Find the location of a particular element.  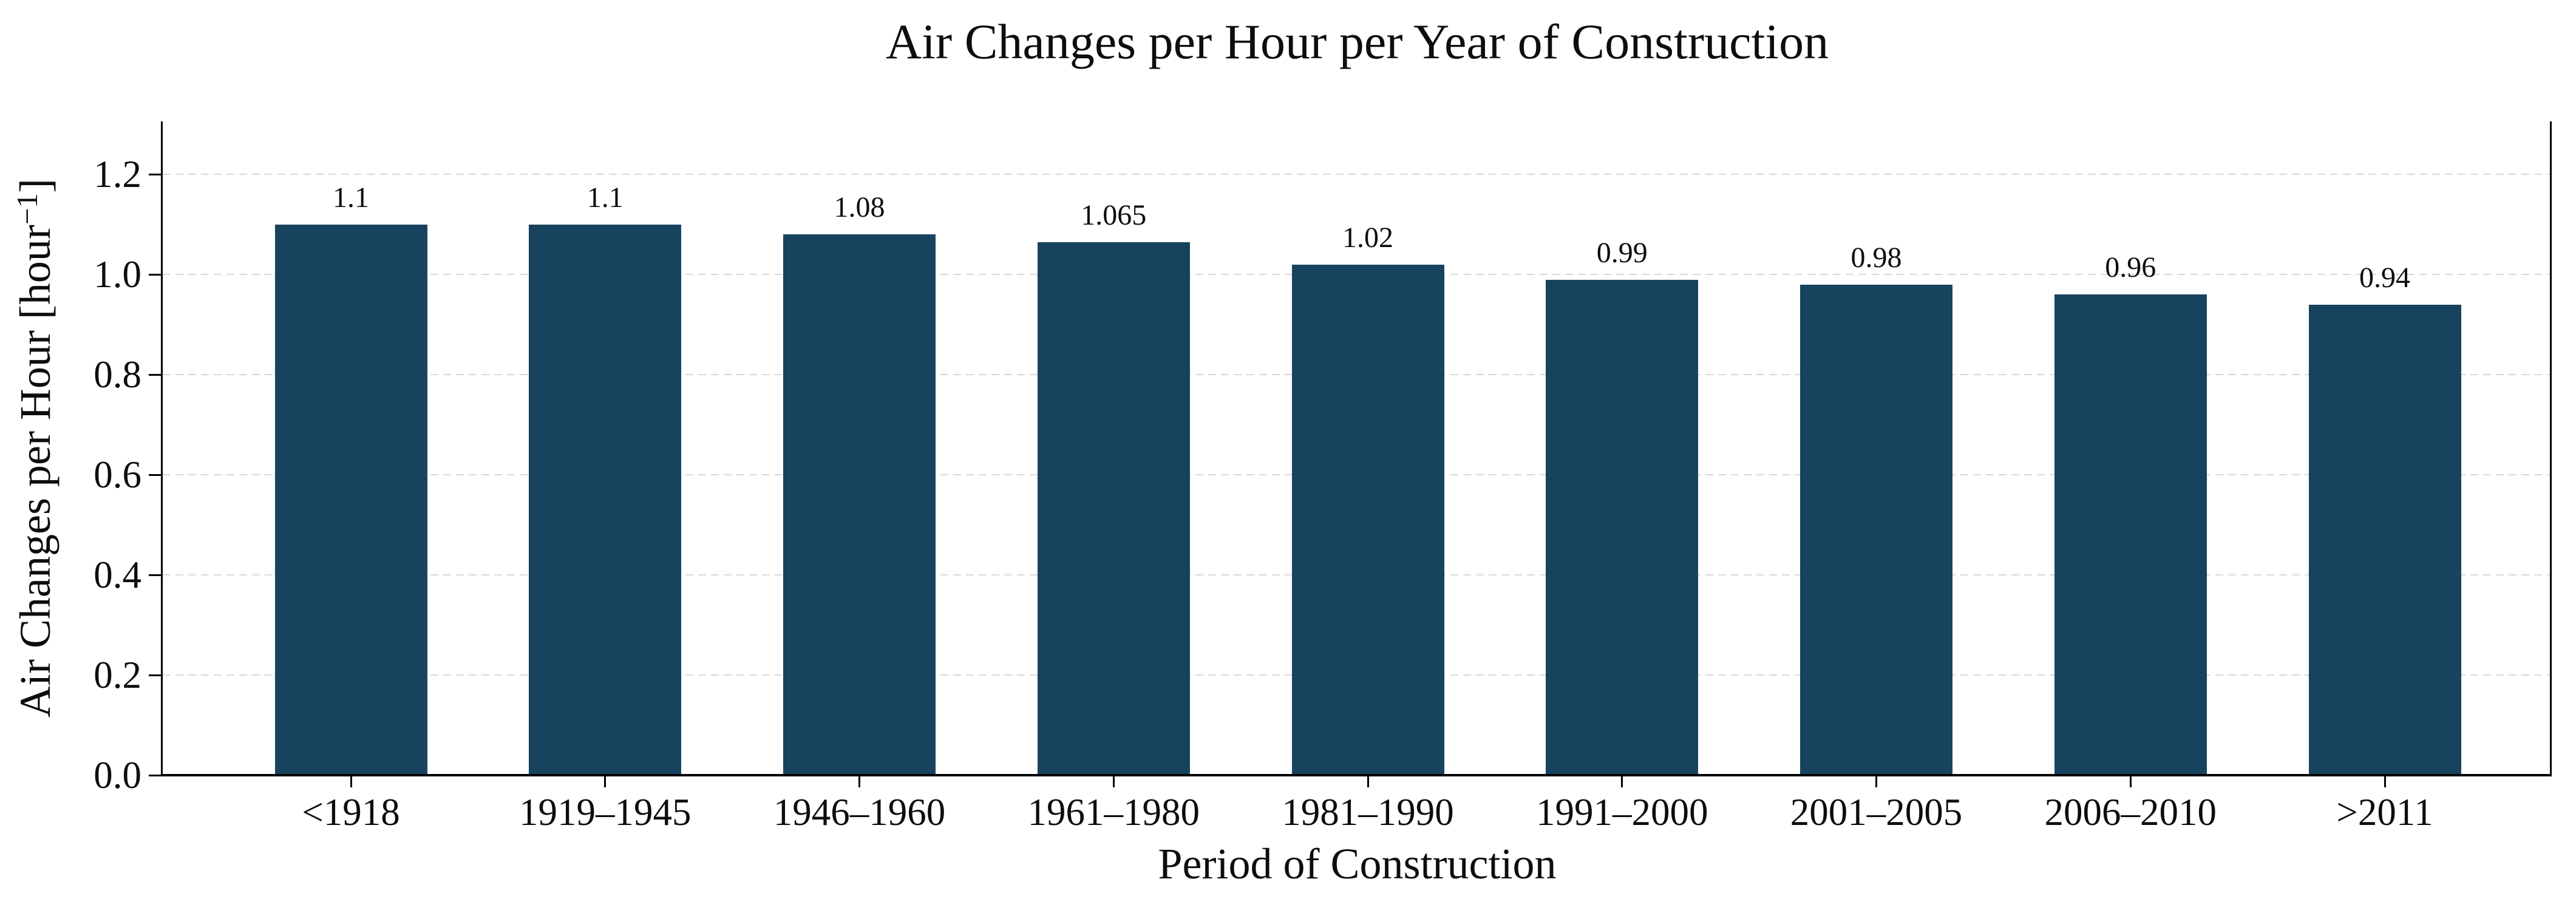

y-tick-label: 0.0 is located at coordinates (117, 775).